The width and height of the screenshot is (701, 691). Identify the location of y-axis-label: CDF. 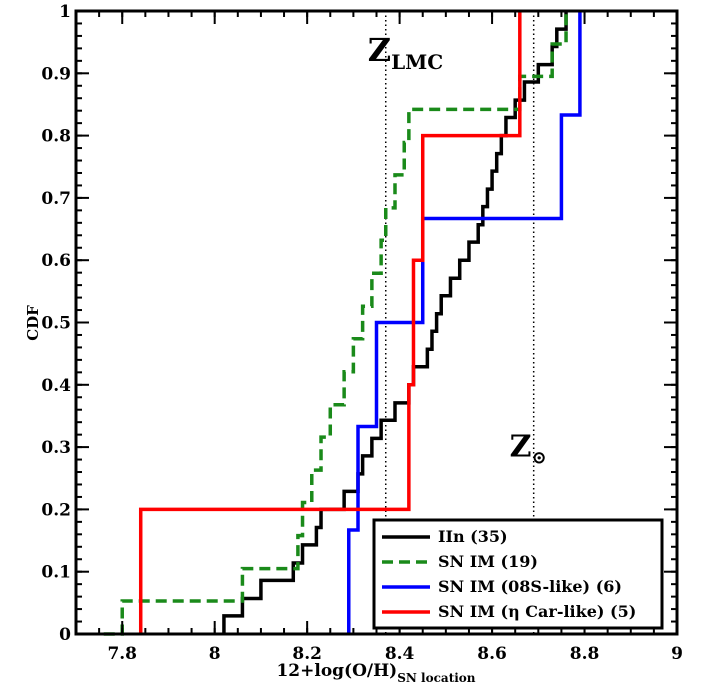
(33, 323).